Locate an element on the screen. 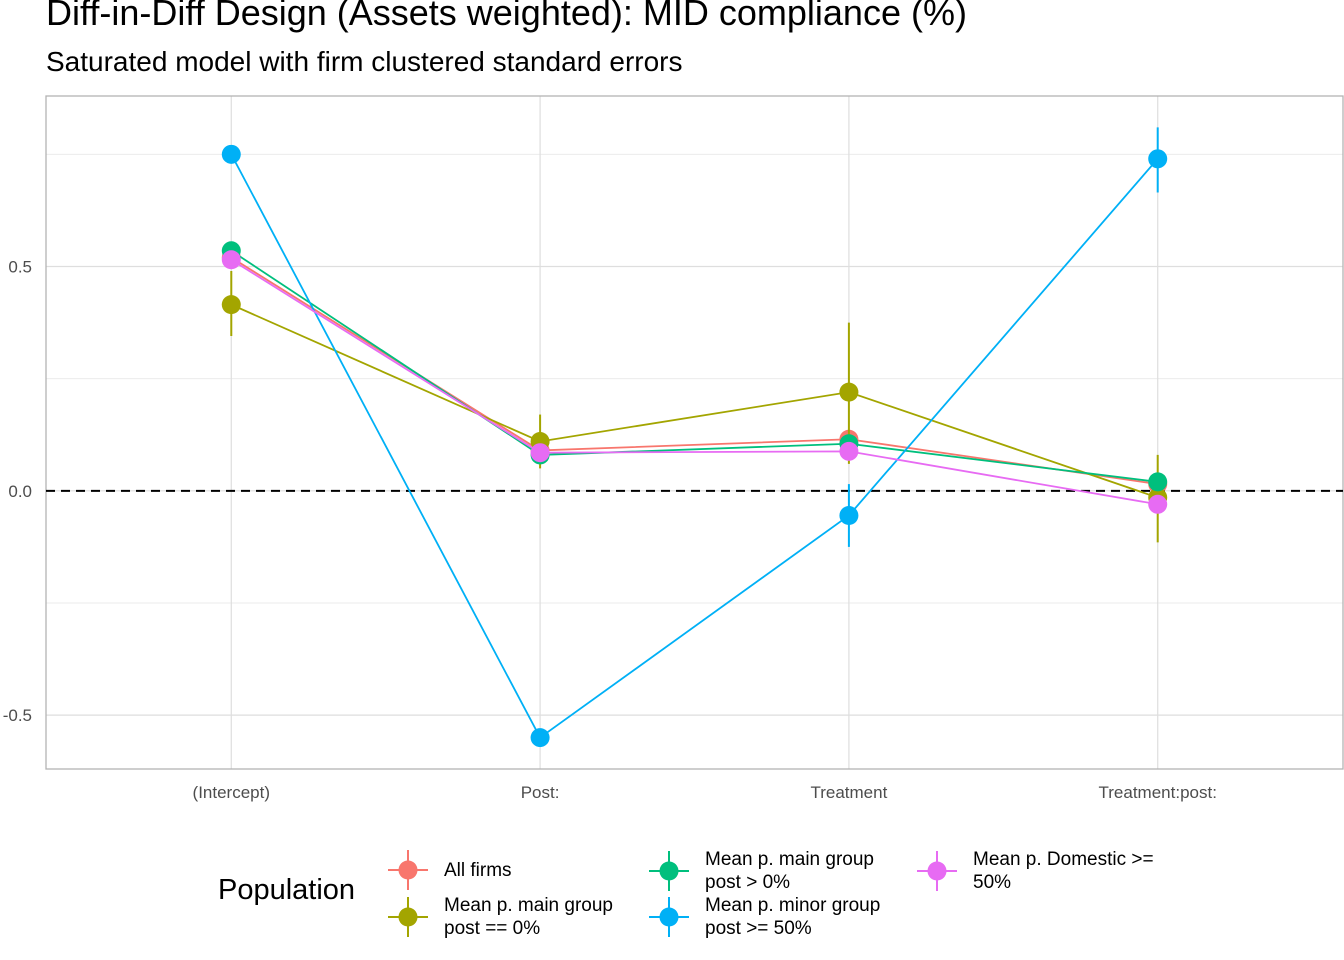  legend-label-minor-group: Mean p. minor group post >= 50% is located at coordinates (793, 917).